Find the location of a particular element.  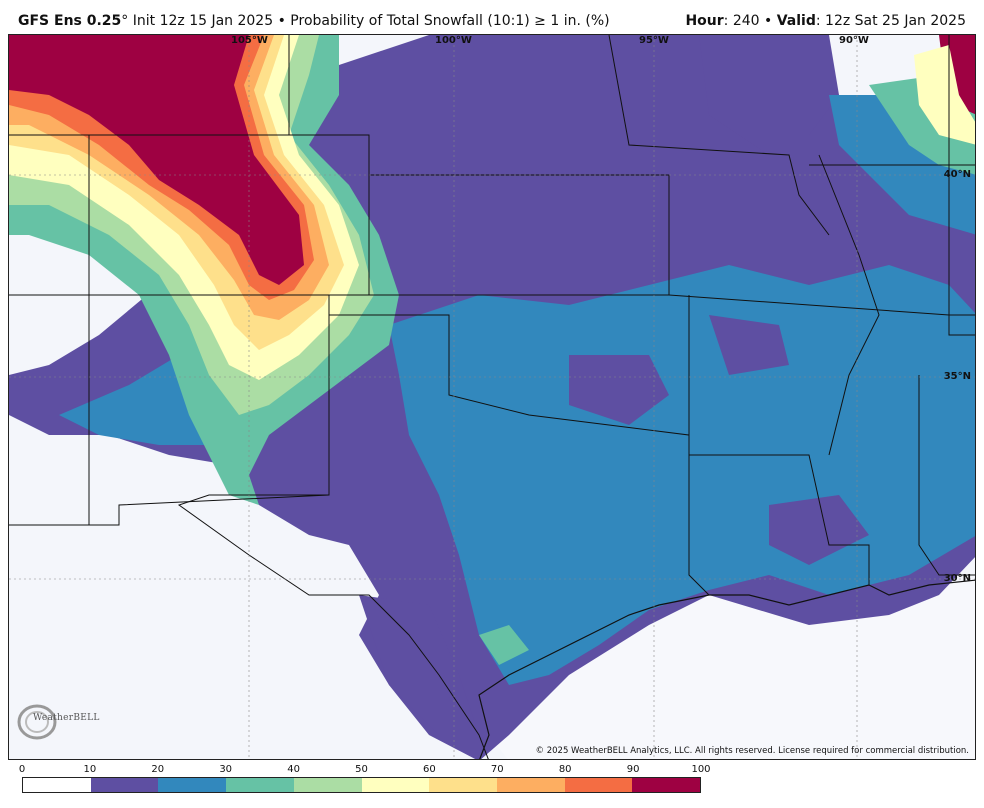

valid-label: Valid is located at coordinates (796, 21).